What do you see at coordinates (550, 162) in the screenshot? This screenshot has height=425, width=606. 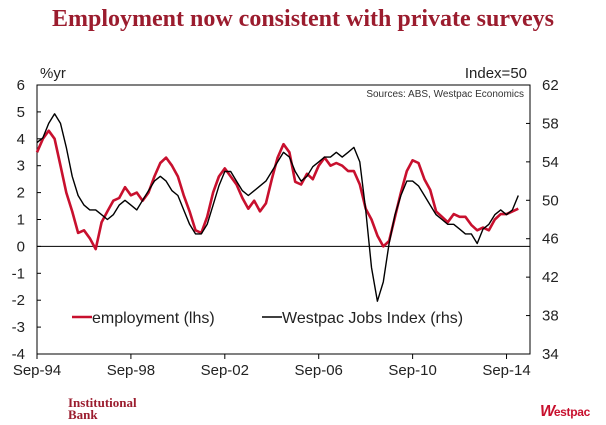 I see `y-right-tick-label: 54` at bounding box center [550, 162].